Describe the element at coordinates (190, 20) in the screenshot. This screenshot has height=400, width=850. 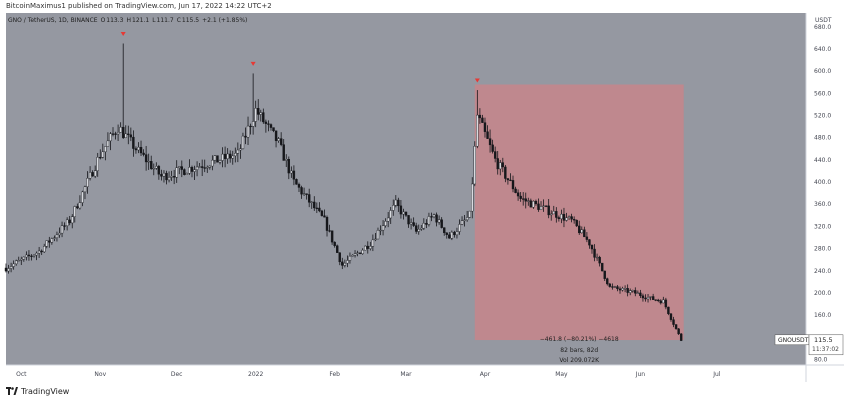
I see `legend-c-value: 115.5` at that location.